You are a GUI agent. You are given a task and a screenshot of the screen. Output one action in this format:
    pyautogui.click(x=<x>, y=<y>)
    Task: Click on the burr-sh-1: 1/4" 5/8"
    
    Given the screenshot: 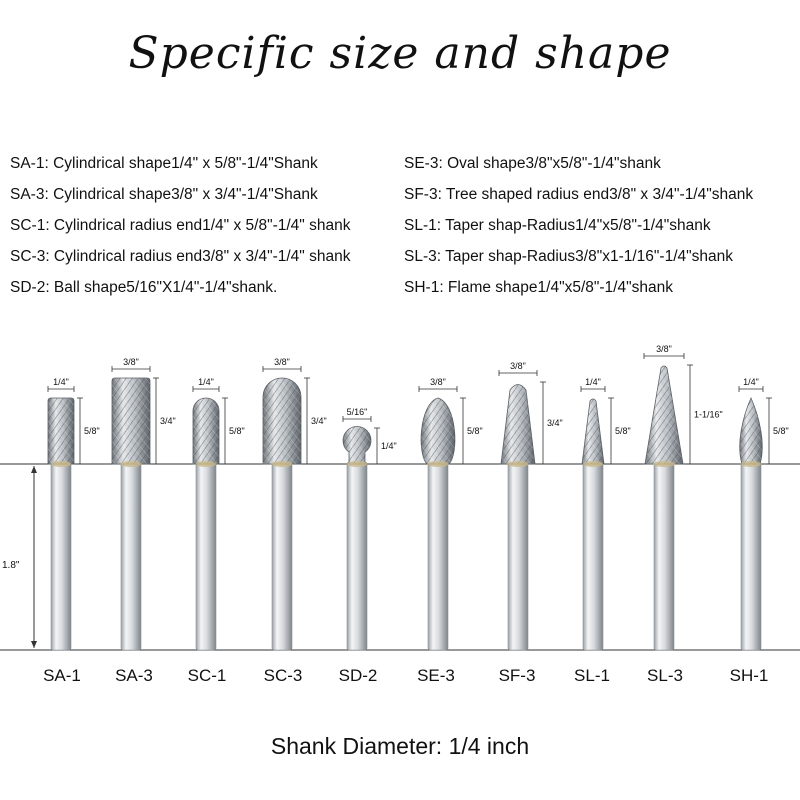 What is the action you would take?
    pyautogui.click(x=763, y=514)
    